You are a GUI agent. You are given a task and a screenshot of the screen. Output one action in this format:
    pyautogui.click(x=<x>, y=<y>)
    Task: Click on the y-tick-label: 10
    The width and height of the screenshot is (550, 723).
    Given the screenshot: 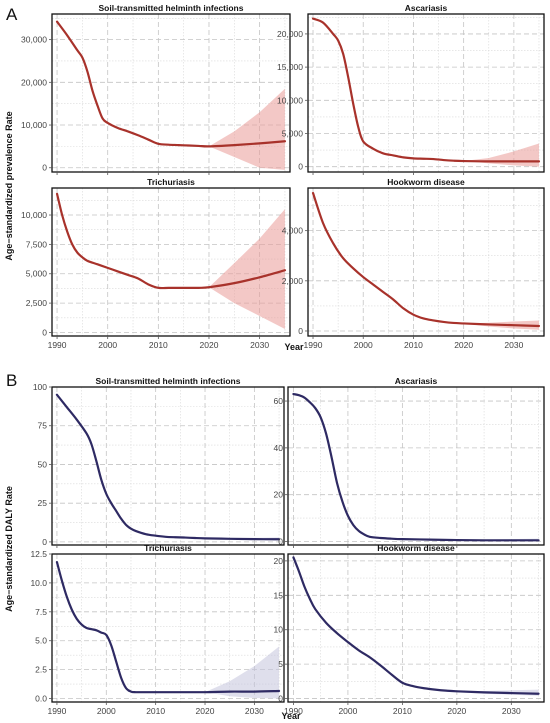 What is the action you would take?
    pyautogui.click(x=279, y=630)
    